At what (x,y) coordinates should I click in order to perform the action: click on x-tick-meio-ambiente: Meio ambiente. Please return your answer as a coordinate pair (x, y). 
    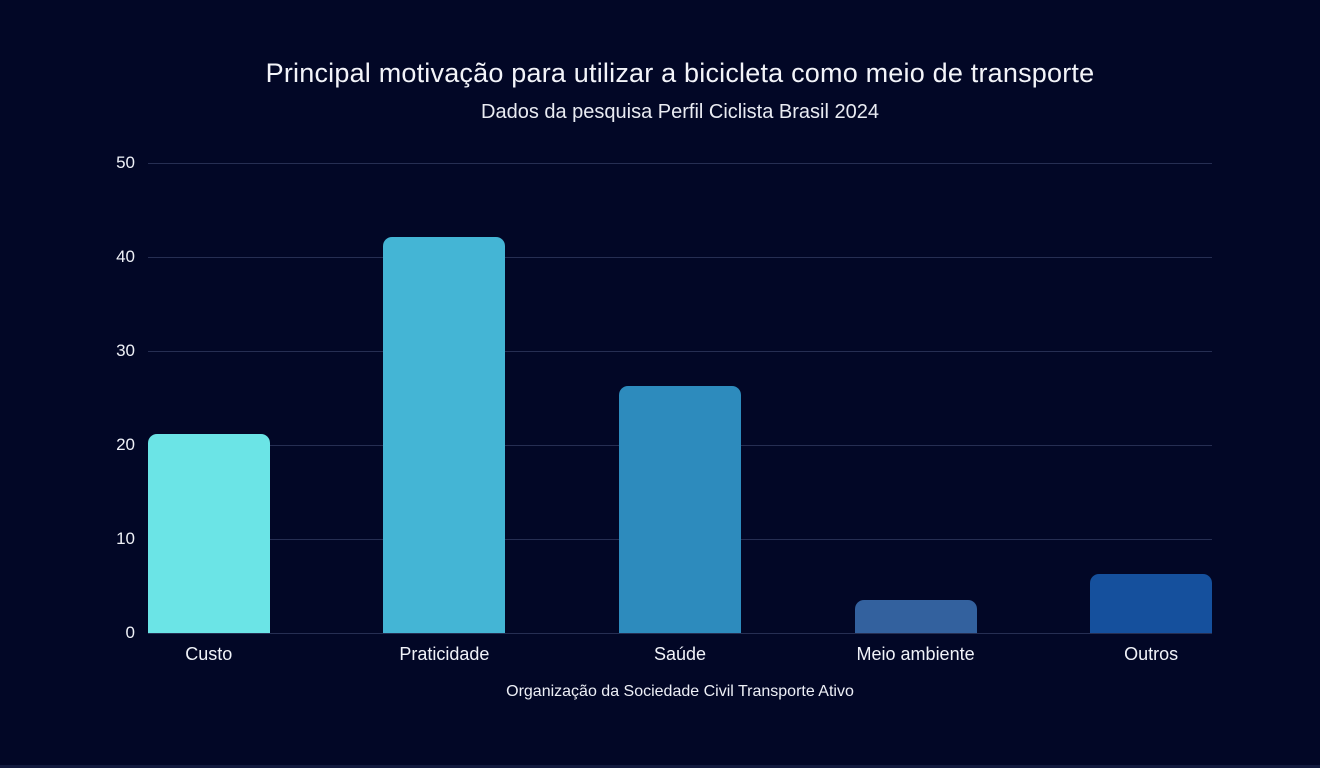
    Looking at the image, I should click on (915, 654).